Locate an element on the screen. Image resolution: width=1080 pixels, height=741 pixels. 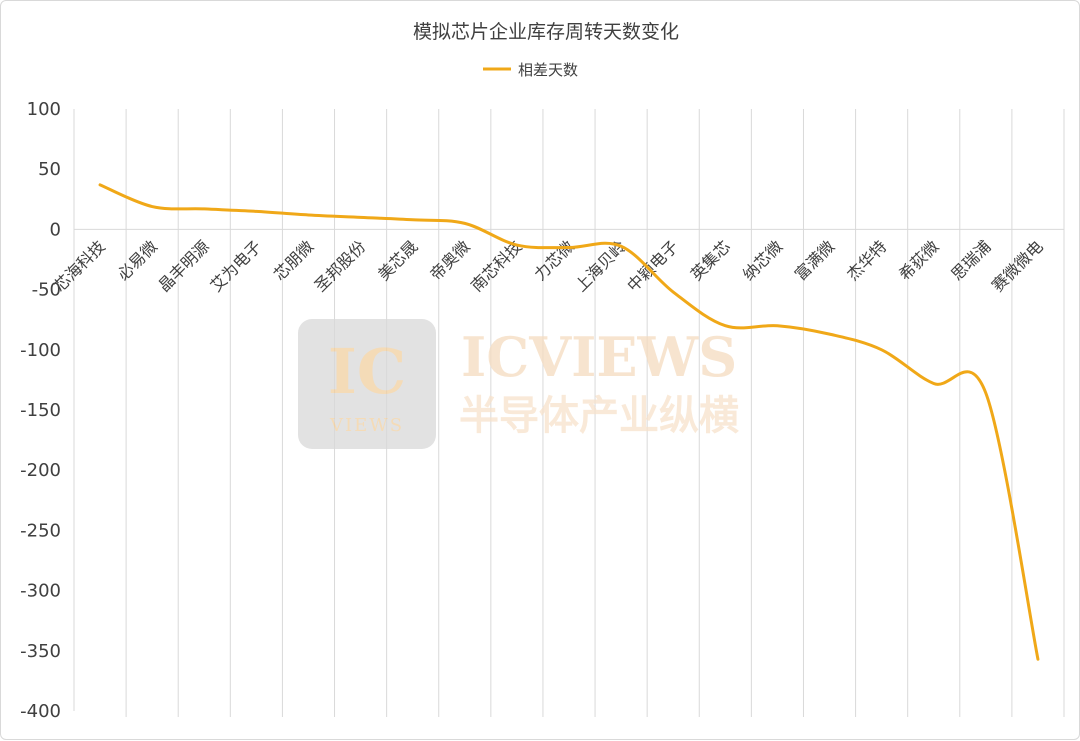
y-tick-label: -400 is located at coordinates (40, 711).